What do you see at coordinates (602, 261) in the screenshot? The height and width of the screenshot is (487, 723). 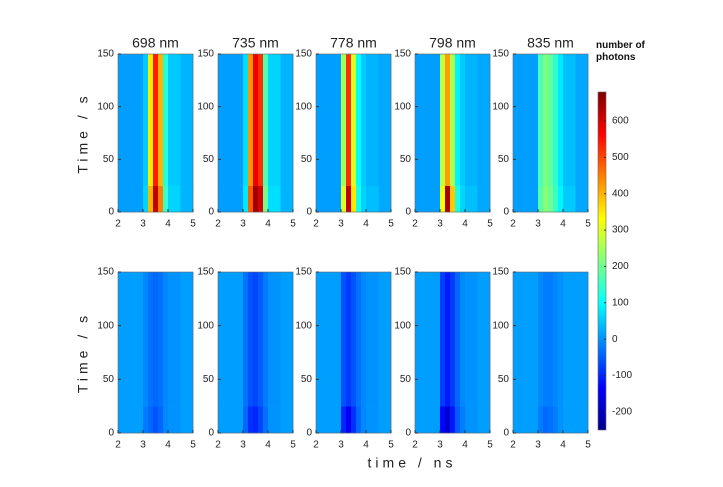 I see `colorbar` at bounding box center [602, 261].